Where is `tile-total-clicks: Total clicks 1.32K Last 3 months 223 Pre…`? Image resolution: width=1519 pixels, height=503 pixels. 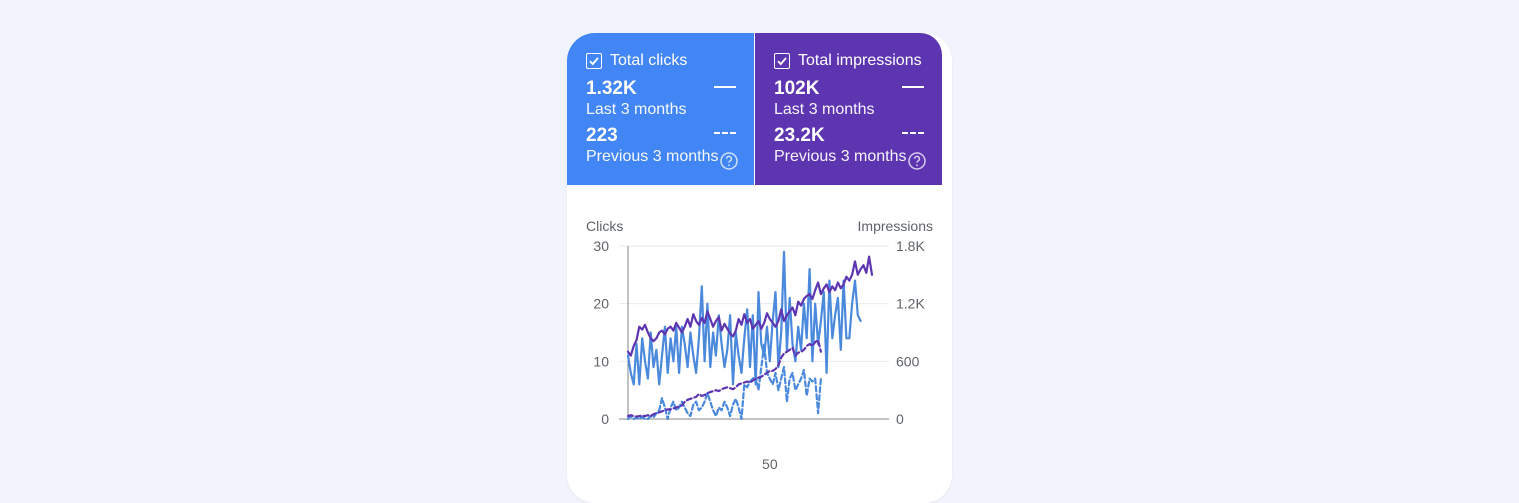
tile-total-clicks: Total clicks 1.32K Last 3 months 223 Pre… is located at coordinates (660, 109).